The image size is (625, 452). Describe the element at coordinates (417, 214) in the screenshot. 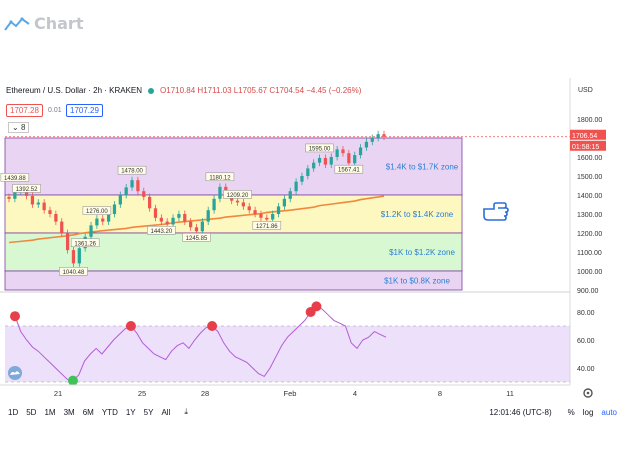

I see `zone-label: $1.2K to $1.4K zone` at that location.